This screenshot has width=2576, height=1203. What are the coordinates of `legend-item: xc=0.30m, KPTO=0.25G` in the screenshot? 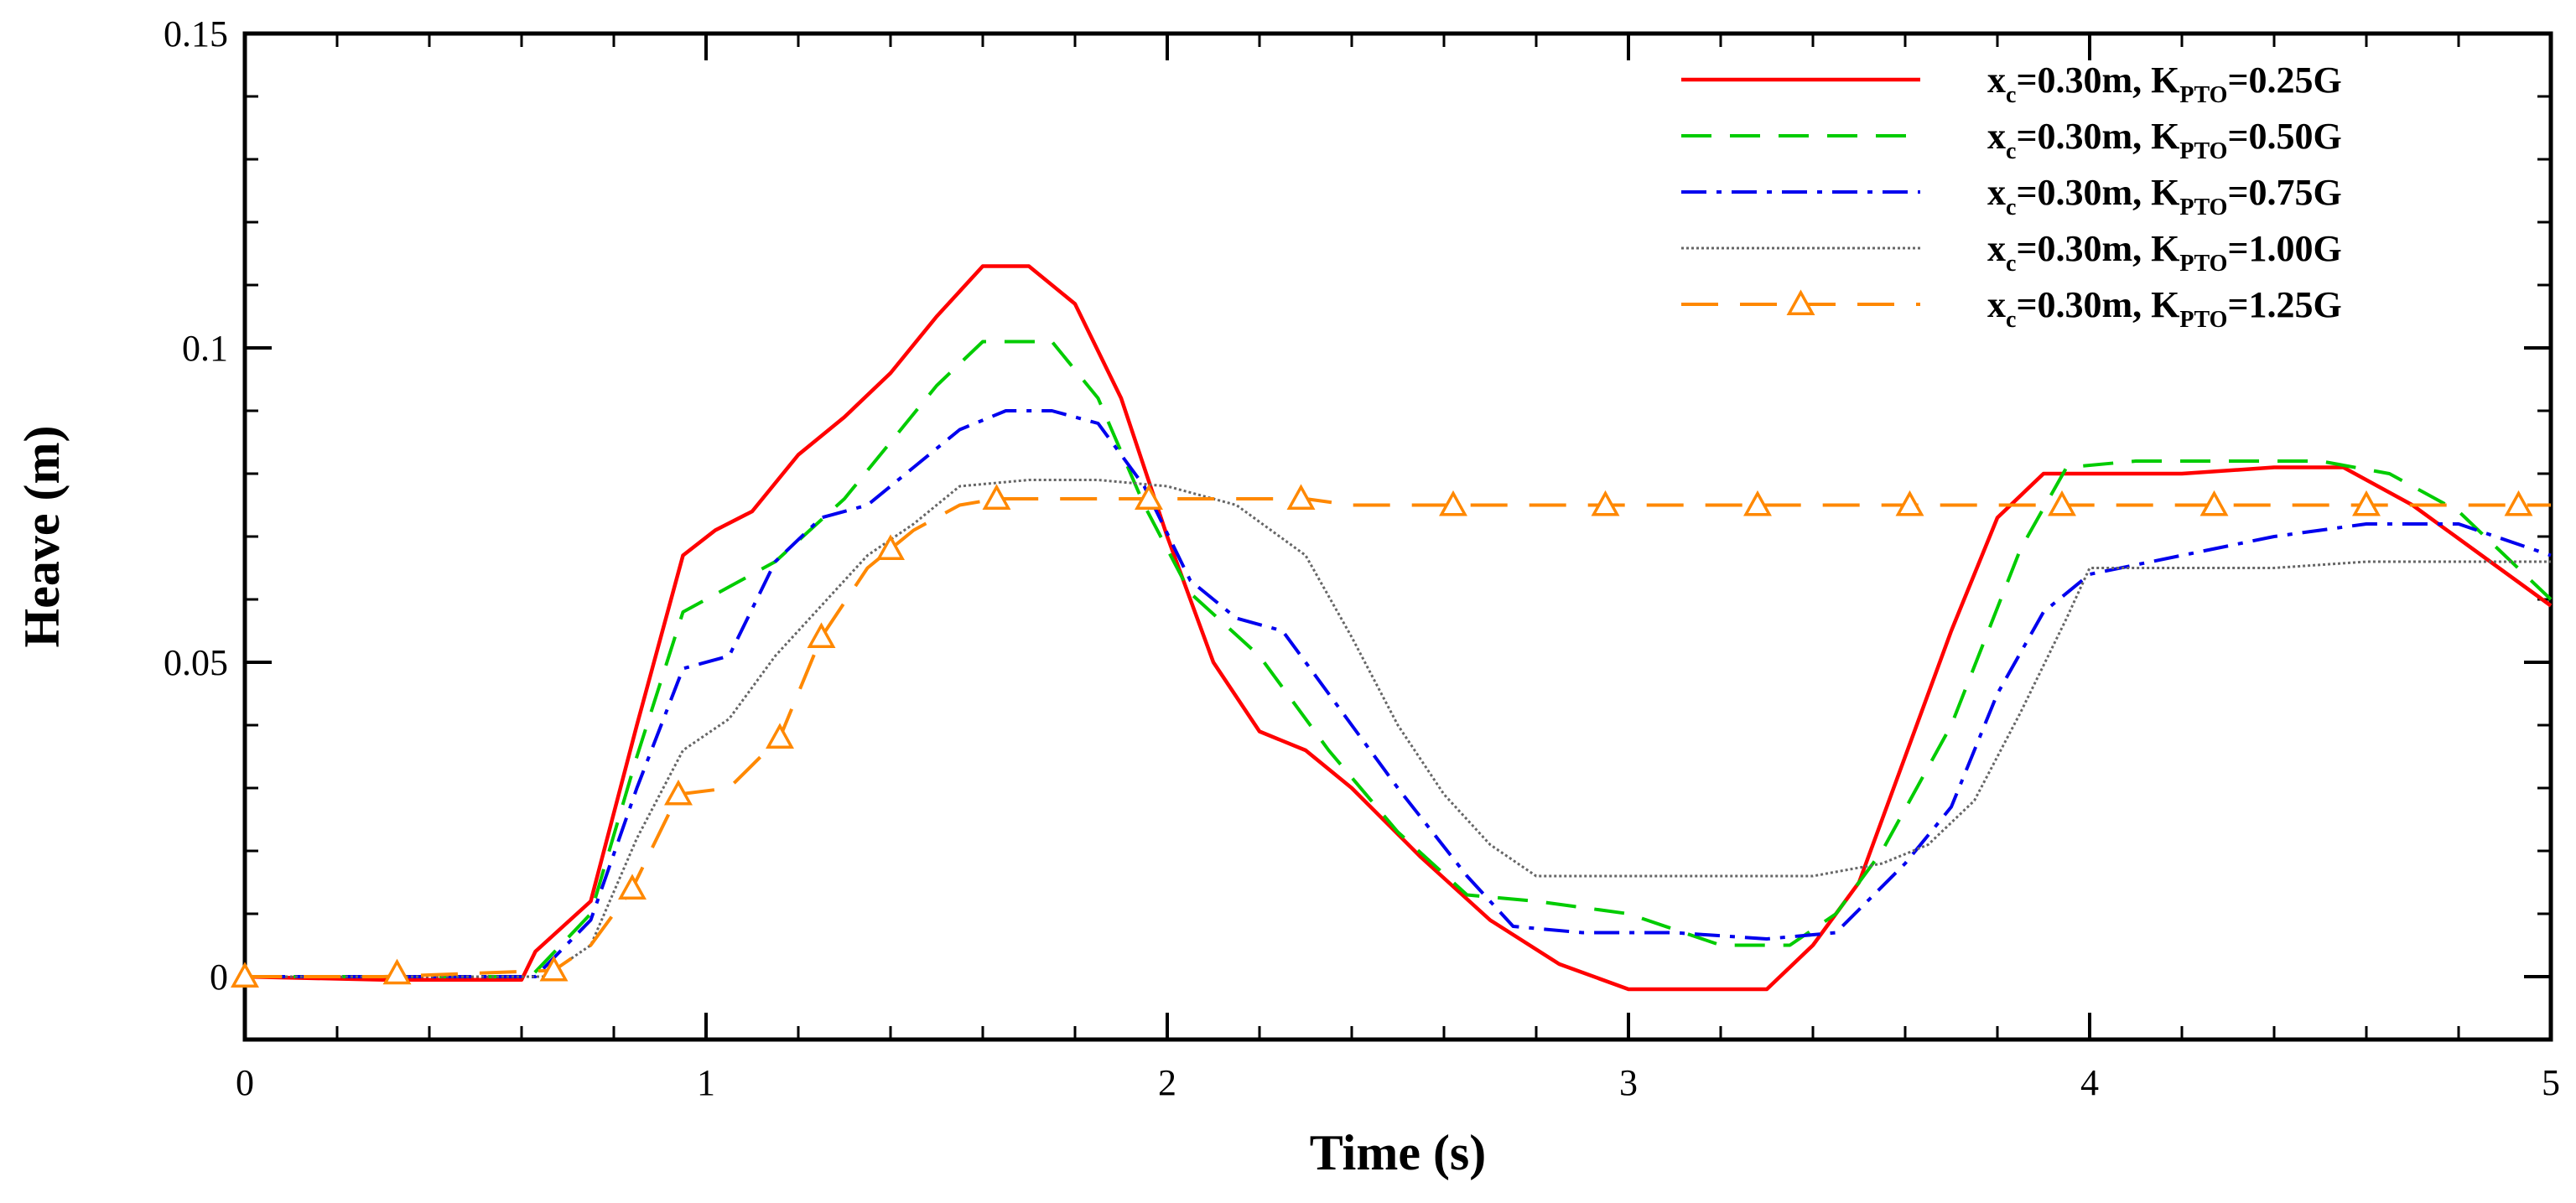 It's located at (2011, 84).